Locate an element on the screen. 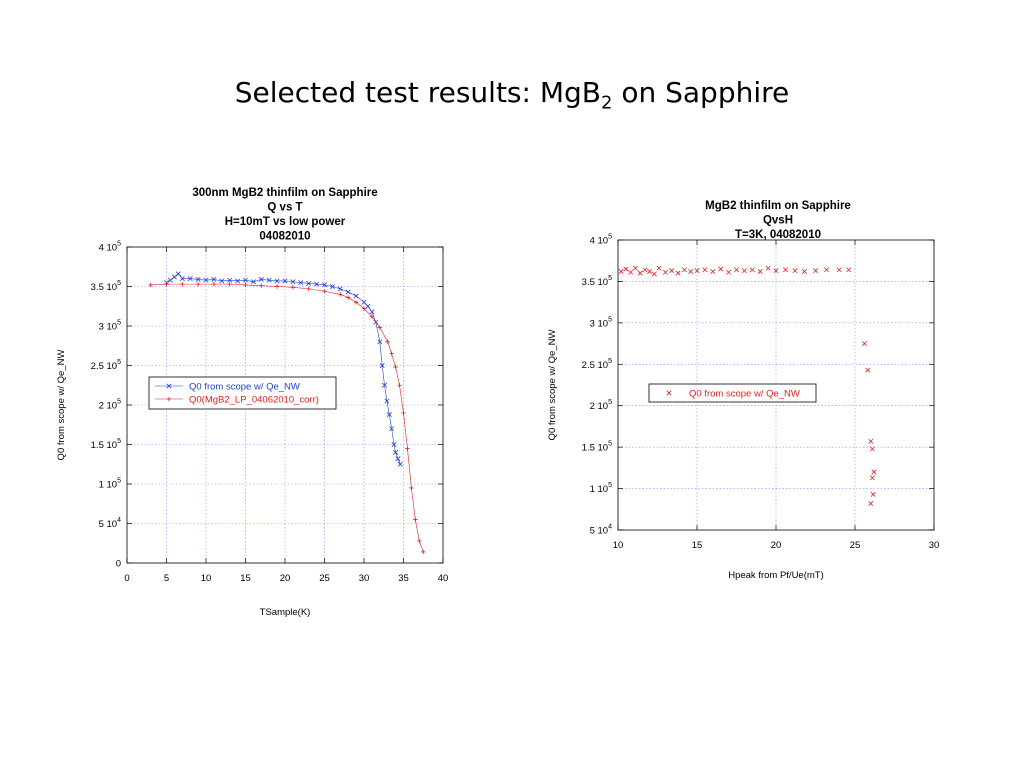 The image size is (1024, 768). x-tick-label: 25 is located at coordinates (855, 545).